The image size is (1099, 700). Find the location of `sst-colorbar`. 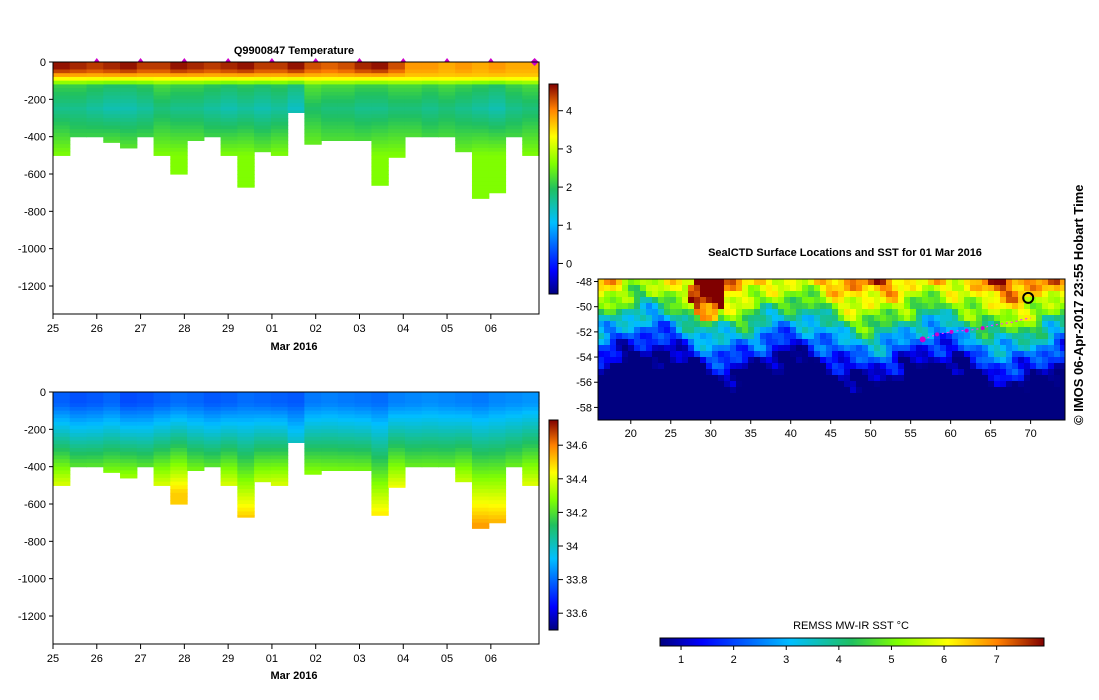

sst-colorbar is located at coordinates (852, 642).